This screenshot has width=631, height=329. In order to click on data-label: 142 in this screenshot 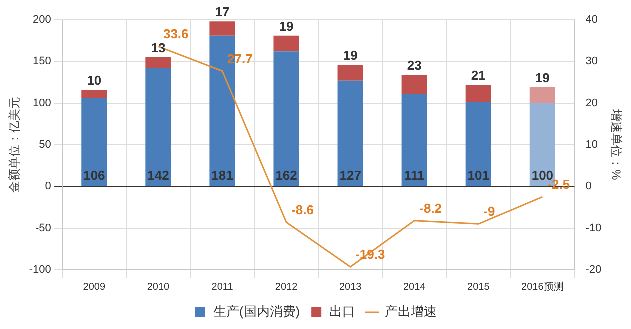, I will do `click(159, 176)`.